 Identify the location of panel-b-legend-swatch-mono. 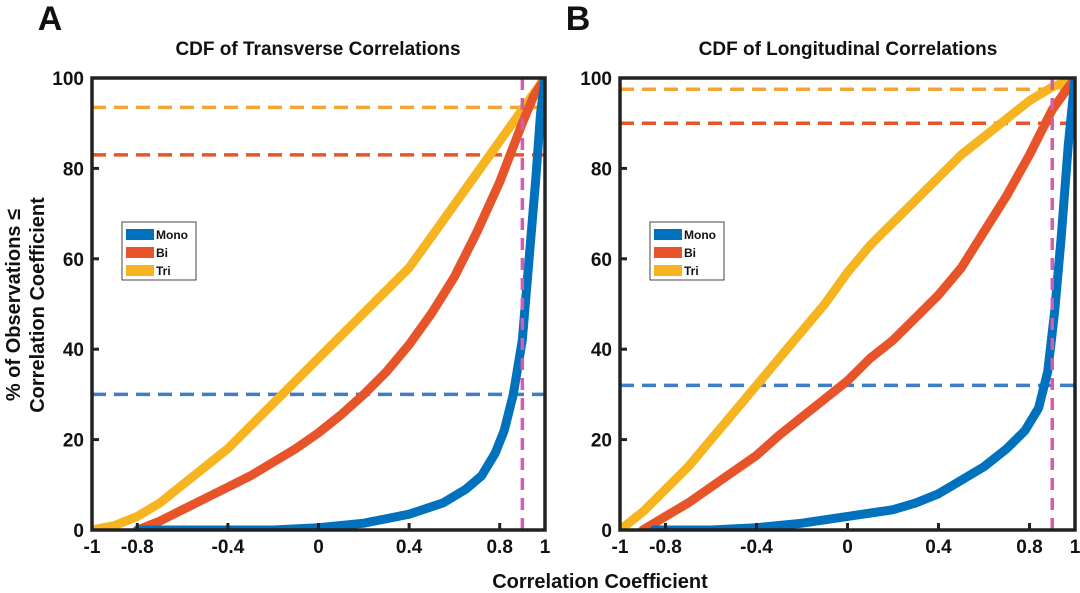
(668, 234).